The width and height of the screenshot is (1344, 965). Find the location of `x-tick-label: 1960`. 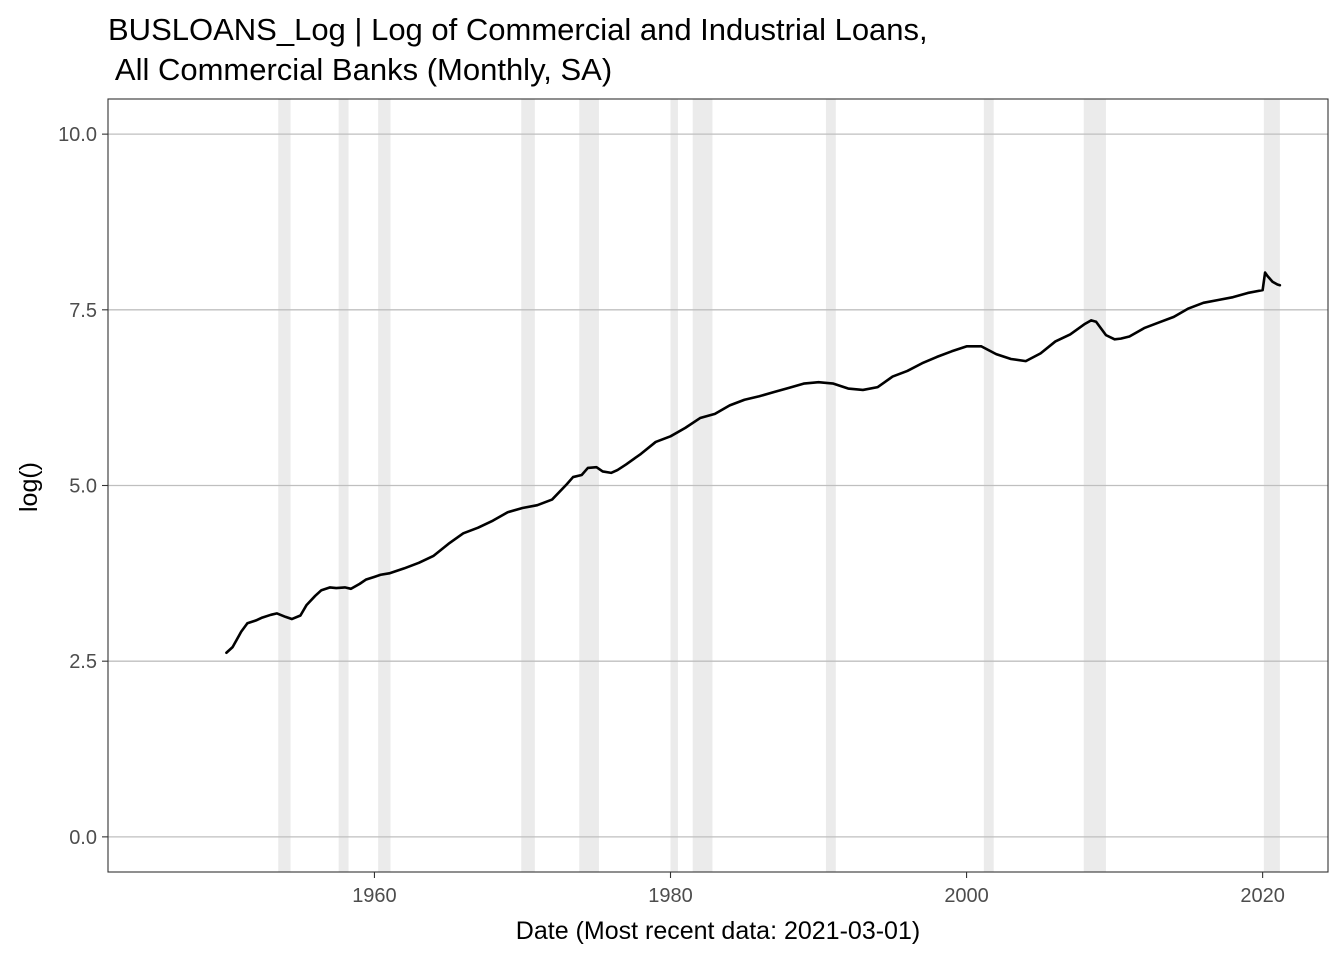

x-tick-label: 1960 is located at coordinates (374, 896).